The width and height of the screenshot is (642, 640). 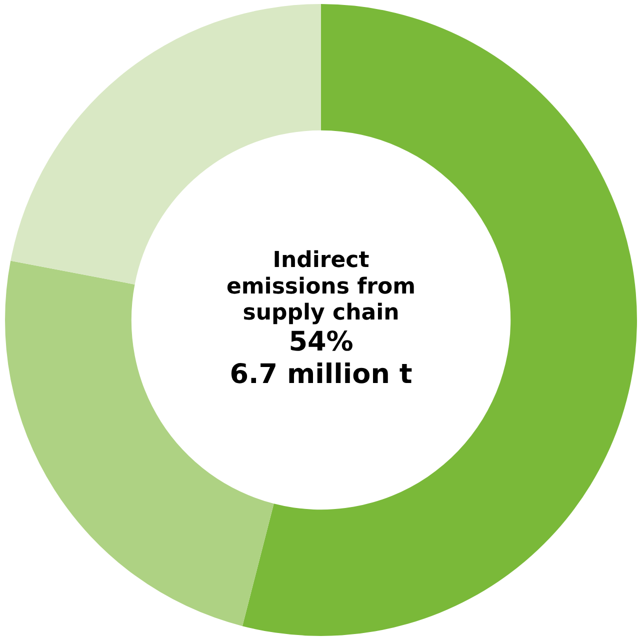 I want to click on slice-label: Indirect emissions from supply chain, so click(x=321, y=287).